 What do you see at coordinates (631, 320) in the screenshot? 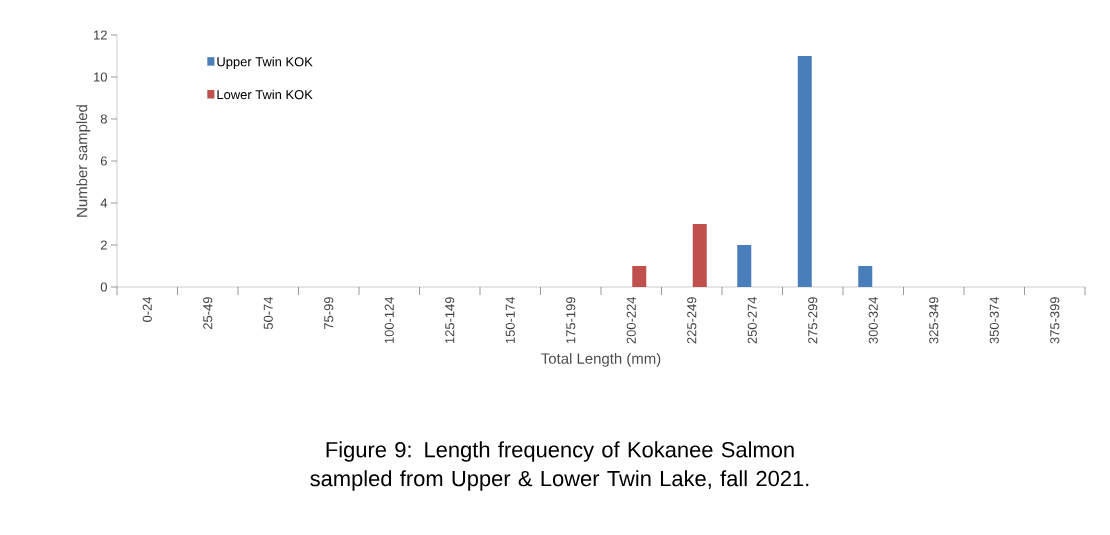
I see `x-tick-label: 200-224` at bounding box center [631, 320].